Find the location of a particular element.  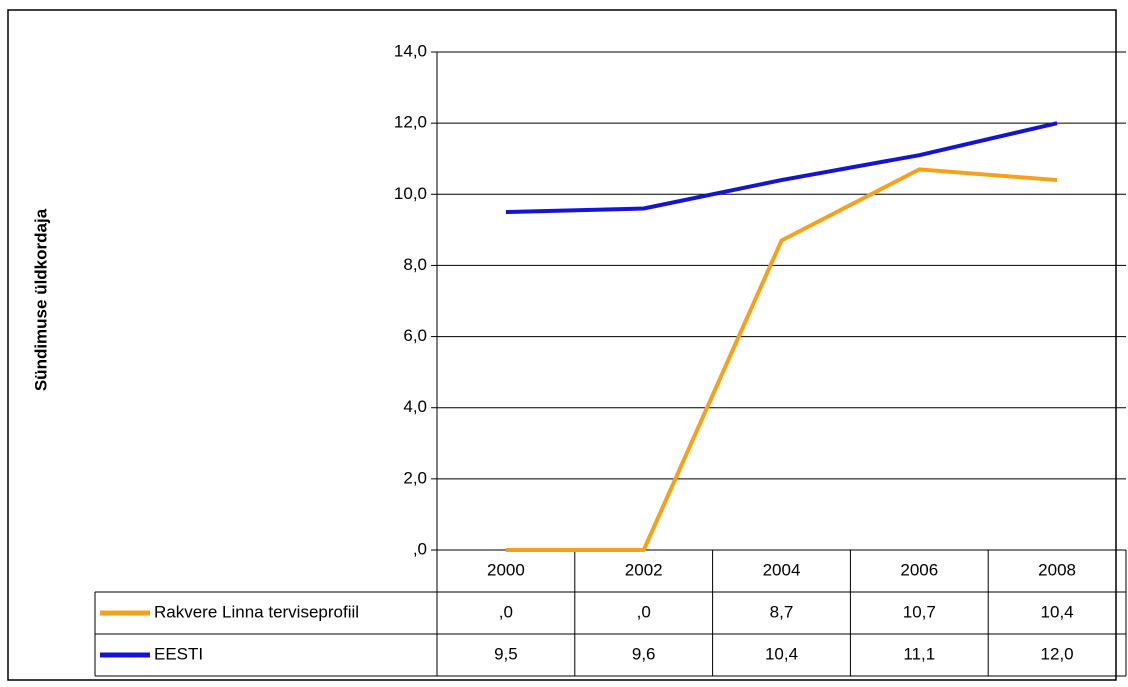

x-tick-label: 2008 is located at coordinates (1057, 569).